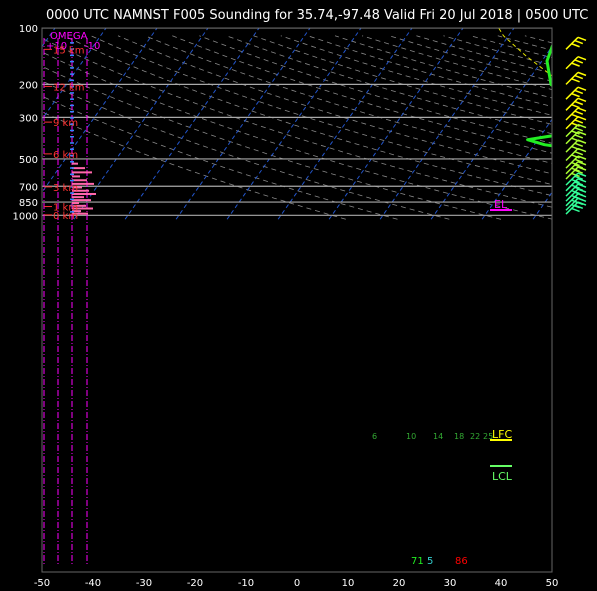  Describe the element at coordinates (28, 203) in the screenshot. I see `pressure-tick-label: 850` at that location.